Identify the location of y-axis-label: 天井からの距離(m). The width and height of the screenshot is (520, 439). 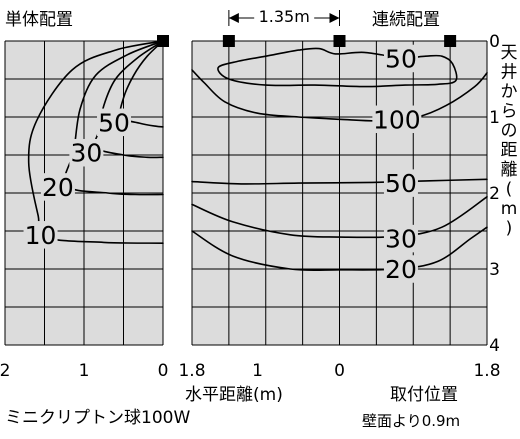
(509, 141).